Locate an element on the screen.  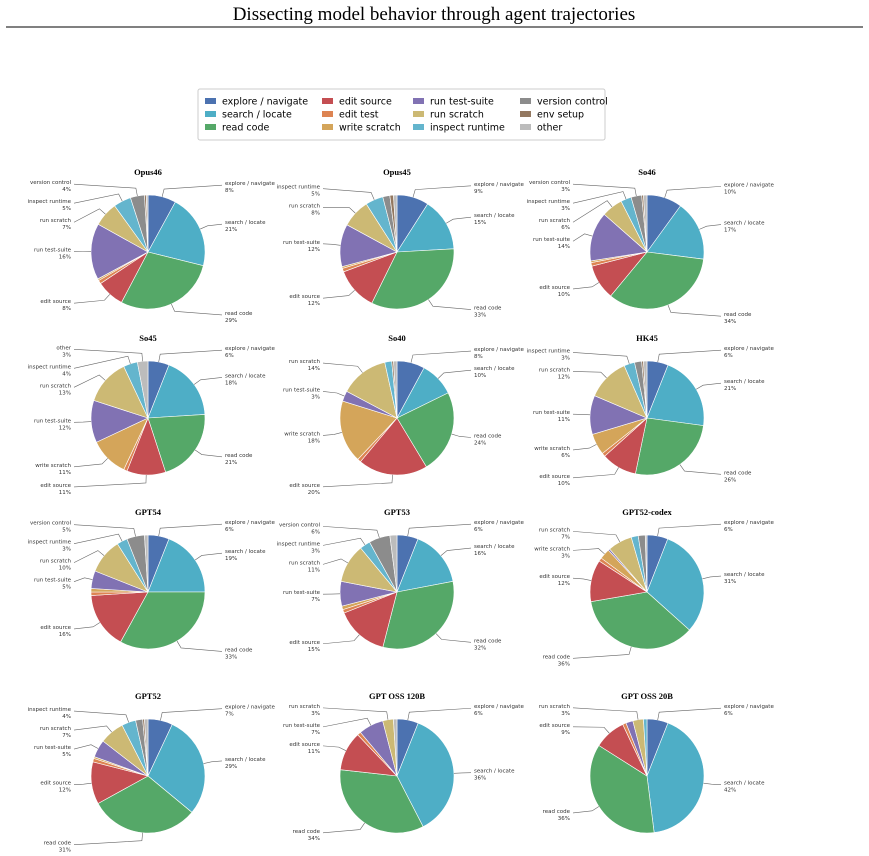
slice-label: read code is located at coordinates (488, 436).